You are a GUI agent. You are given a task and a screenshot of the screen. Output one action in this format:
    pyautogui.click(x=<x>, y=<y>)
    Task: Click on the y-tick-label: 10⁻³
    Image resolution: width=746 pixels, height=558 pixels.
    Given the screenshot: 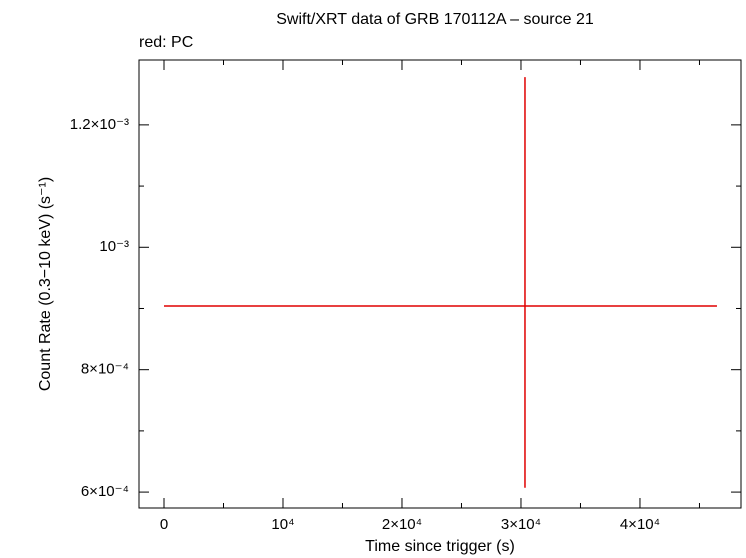 What is the action you would take?
    pyautogui.click(x=114, y=246)
    